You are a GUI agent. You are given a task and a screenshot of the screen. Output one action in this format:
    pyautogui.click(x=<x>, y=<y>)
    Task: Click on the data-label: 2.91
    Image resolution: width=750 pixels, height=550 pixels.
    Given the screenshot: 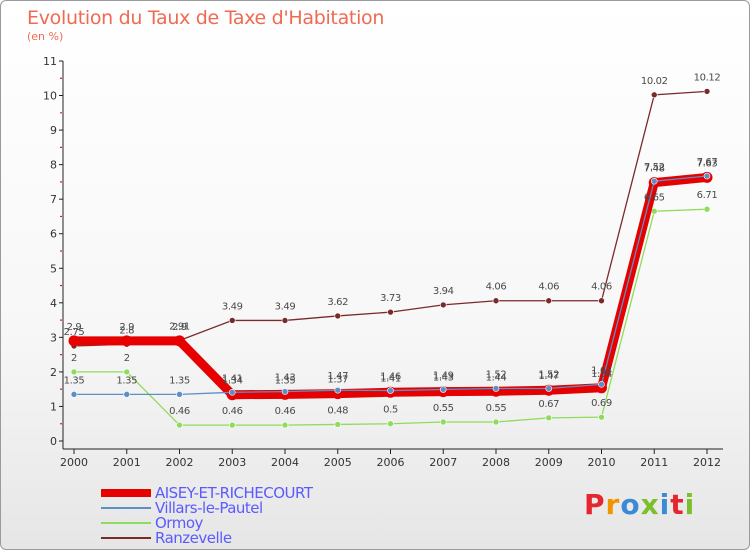 What is the action you would take?
    pyautogui.click(x=179, y=326)
    